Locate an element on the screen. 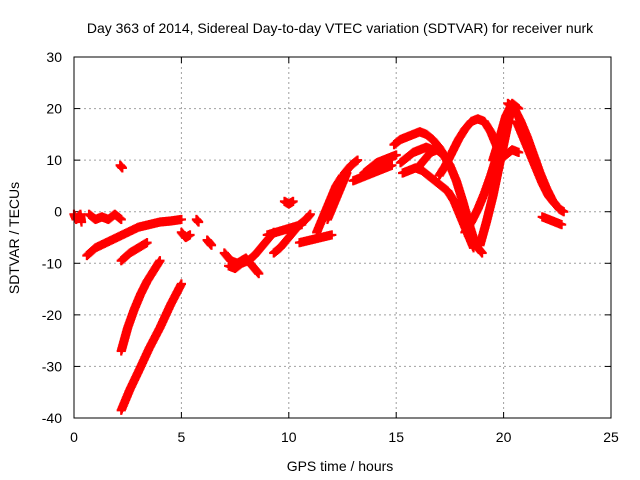 This screenshot has width=640, height=480. y-tick-label: -40 is located at coordinates (52, 418).